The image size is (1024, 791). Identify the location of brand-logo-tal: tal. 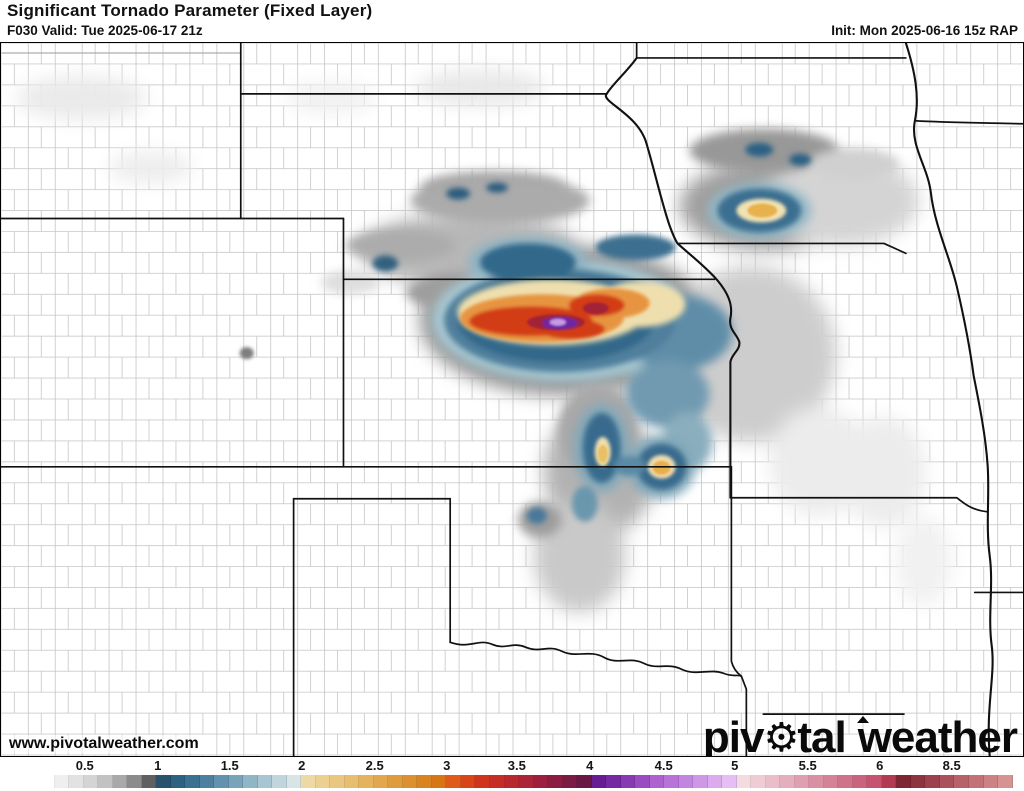
(821, 737).